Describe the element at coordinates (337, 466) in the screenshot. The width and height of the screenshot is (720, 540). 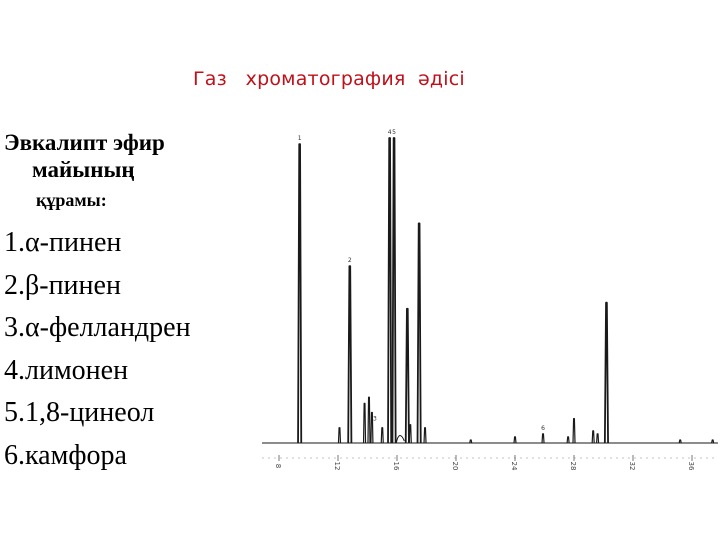
I see `x-tick-label: 12` at that location.